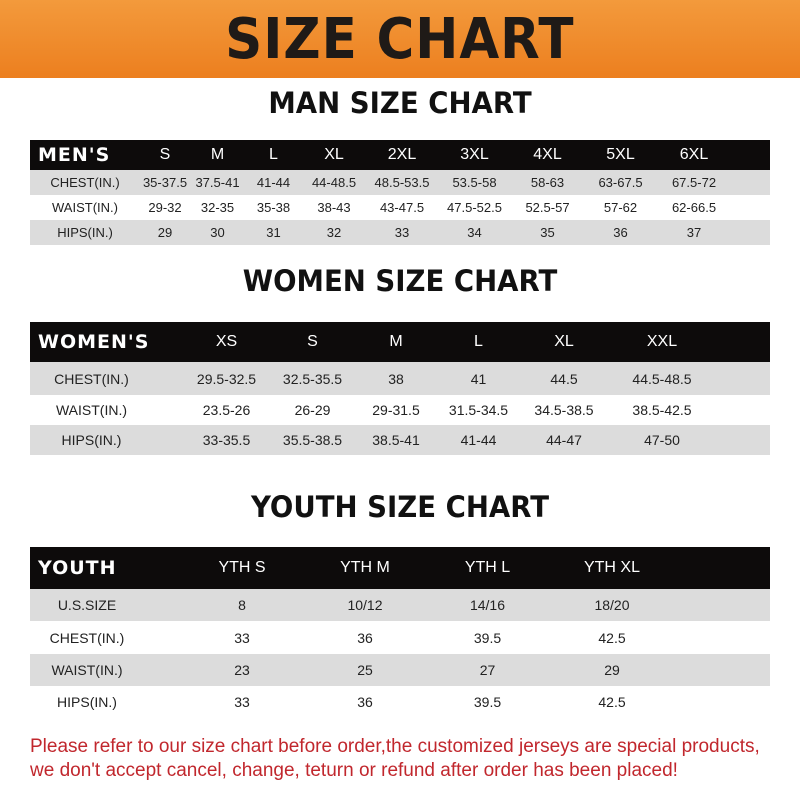  Describe the element at coordinates (662, 410) in the screenshot. I see `measurement-value: 38.5-42.5` at that location.